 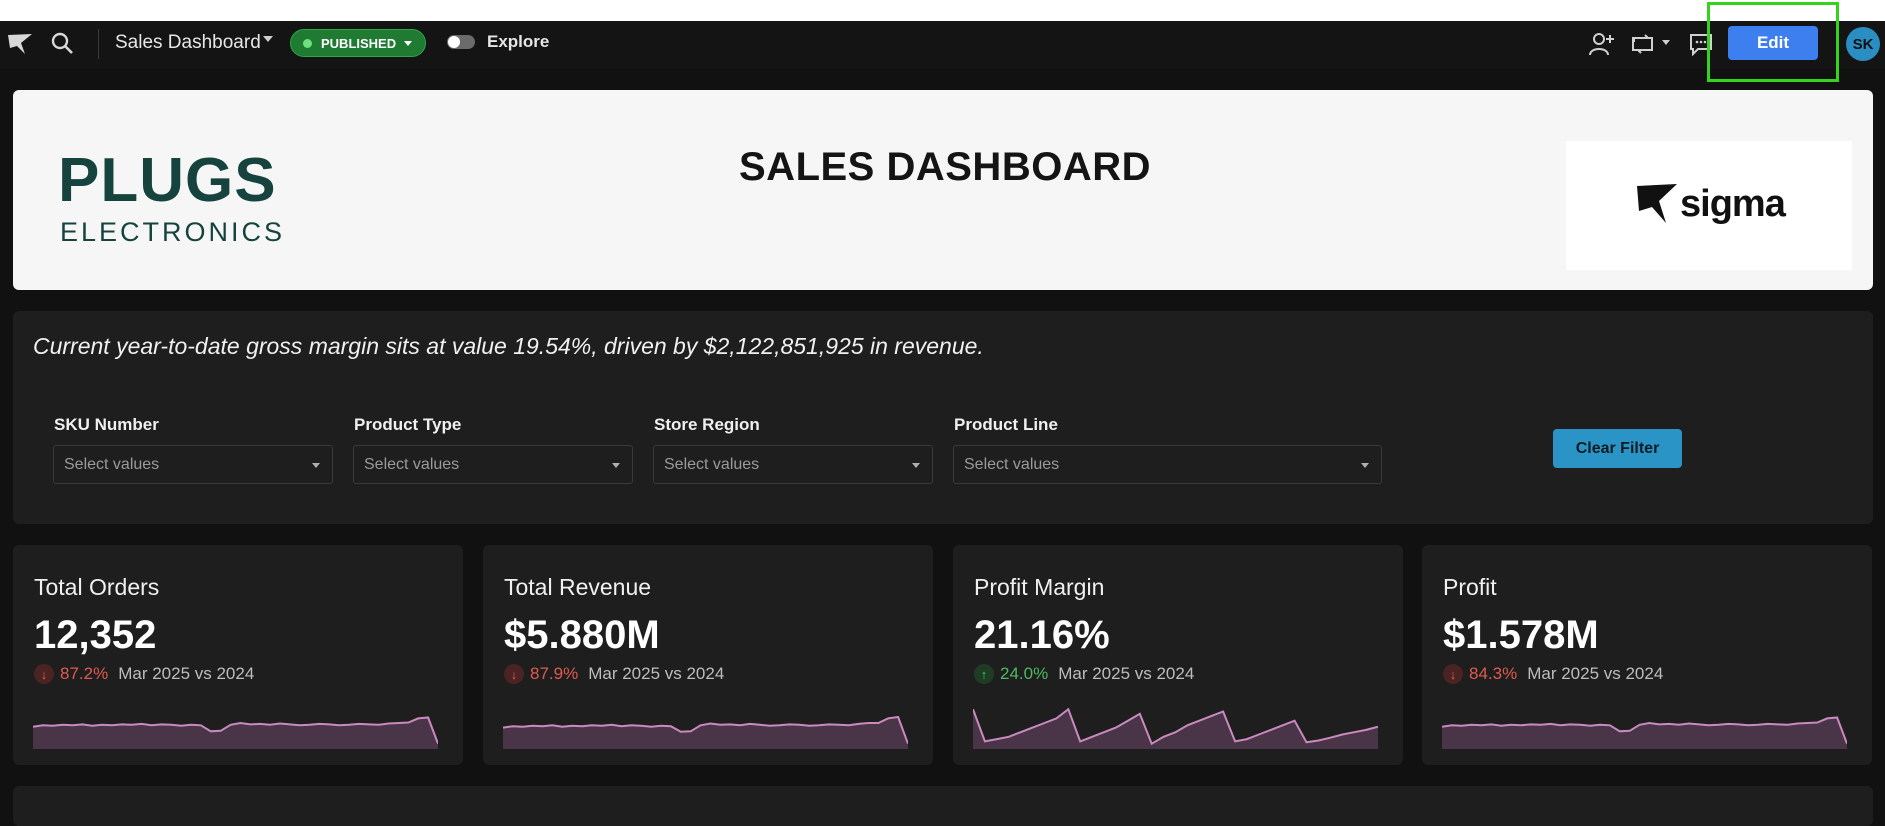 What do you see at coordinates (984, 674) in the screenshot?
I see `arrow-up-icon: ↑` at bounding box center [984, 674].